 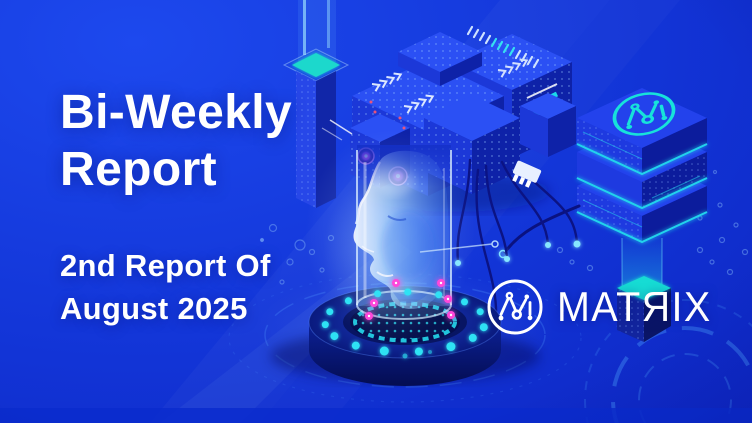 What do you see at coordinates (518, 239) in the screenshot?
I see `connector-wires` at bounding box center [518, 239].